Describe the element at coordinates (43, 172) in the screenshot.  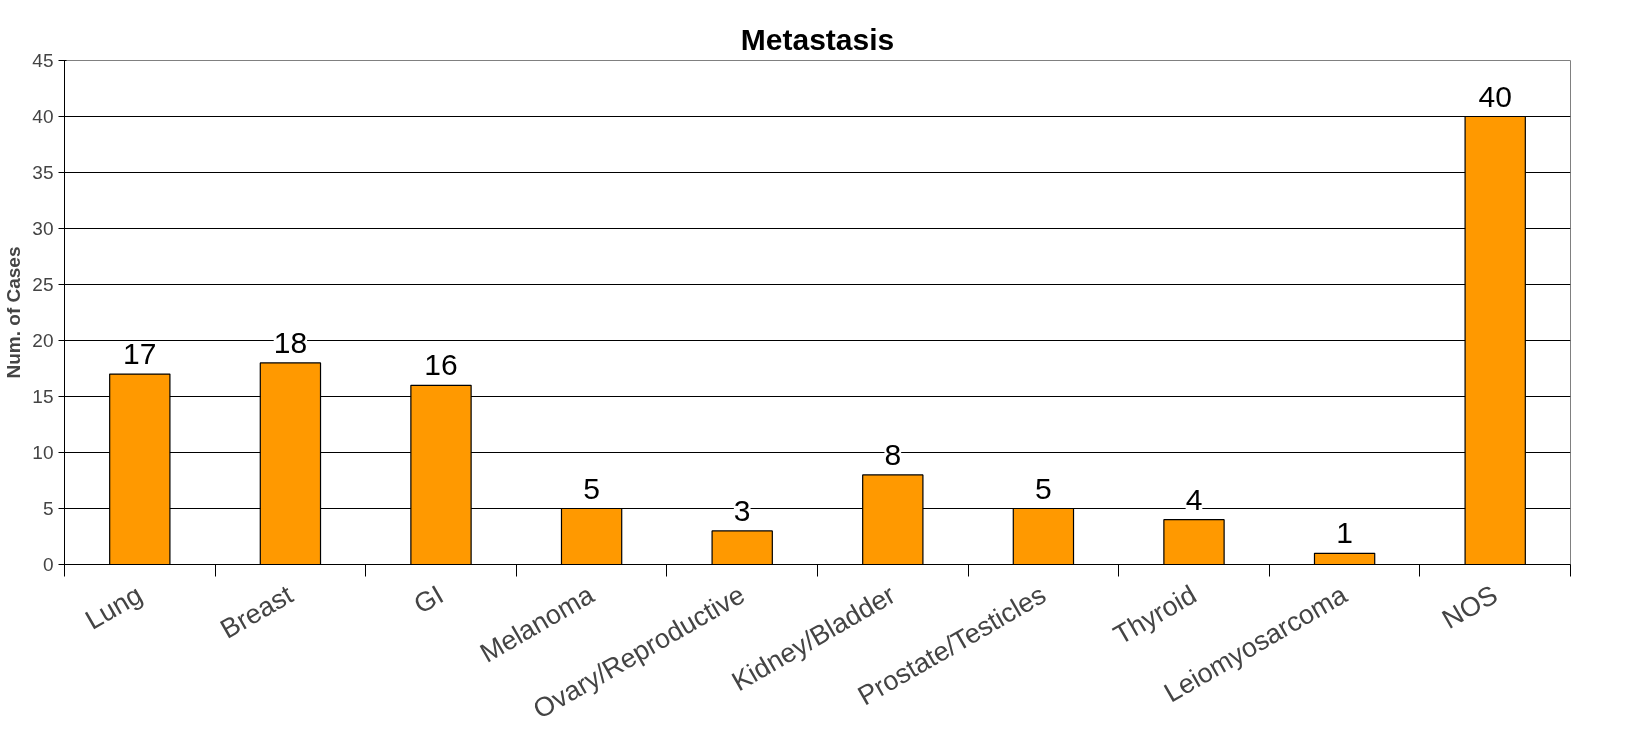
I see `y-tick-label: 35` at that location.